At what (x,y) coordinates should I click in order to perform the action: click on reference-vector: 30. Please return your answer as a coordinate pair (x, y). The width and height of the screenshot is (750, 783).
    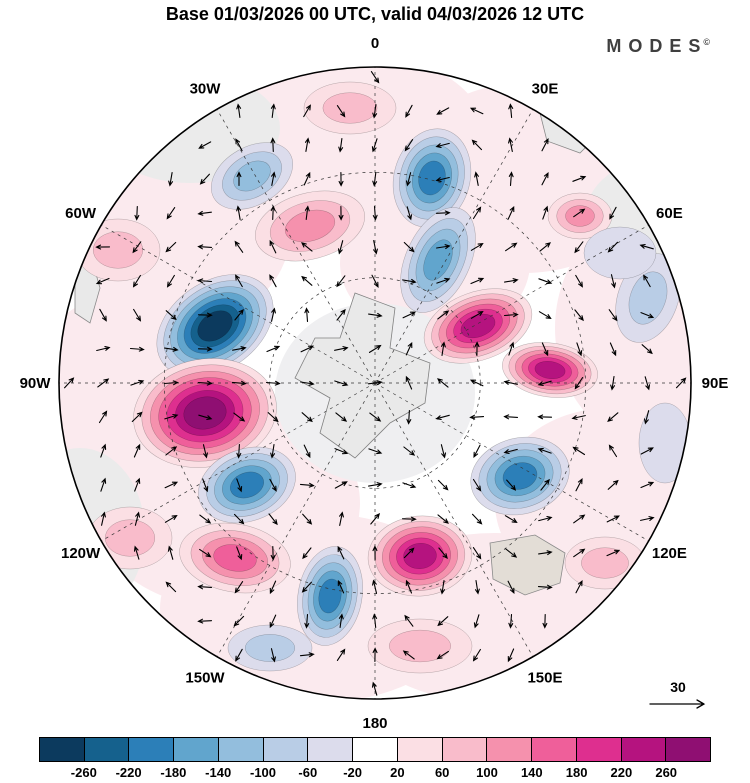
    Looking at the image, I should click on (677, 694).